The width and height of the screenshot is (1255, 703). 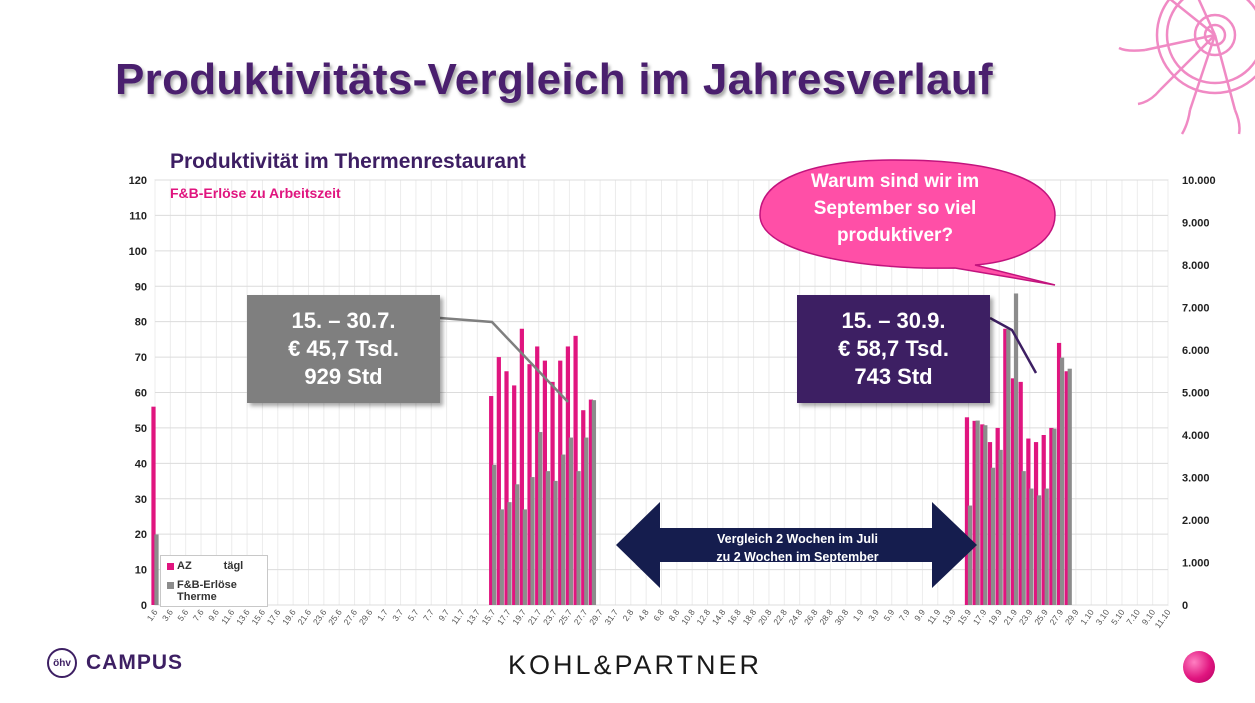 I want to click on x-tick-label: 27.6, so click(x=350, y=617).